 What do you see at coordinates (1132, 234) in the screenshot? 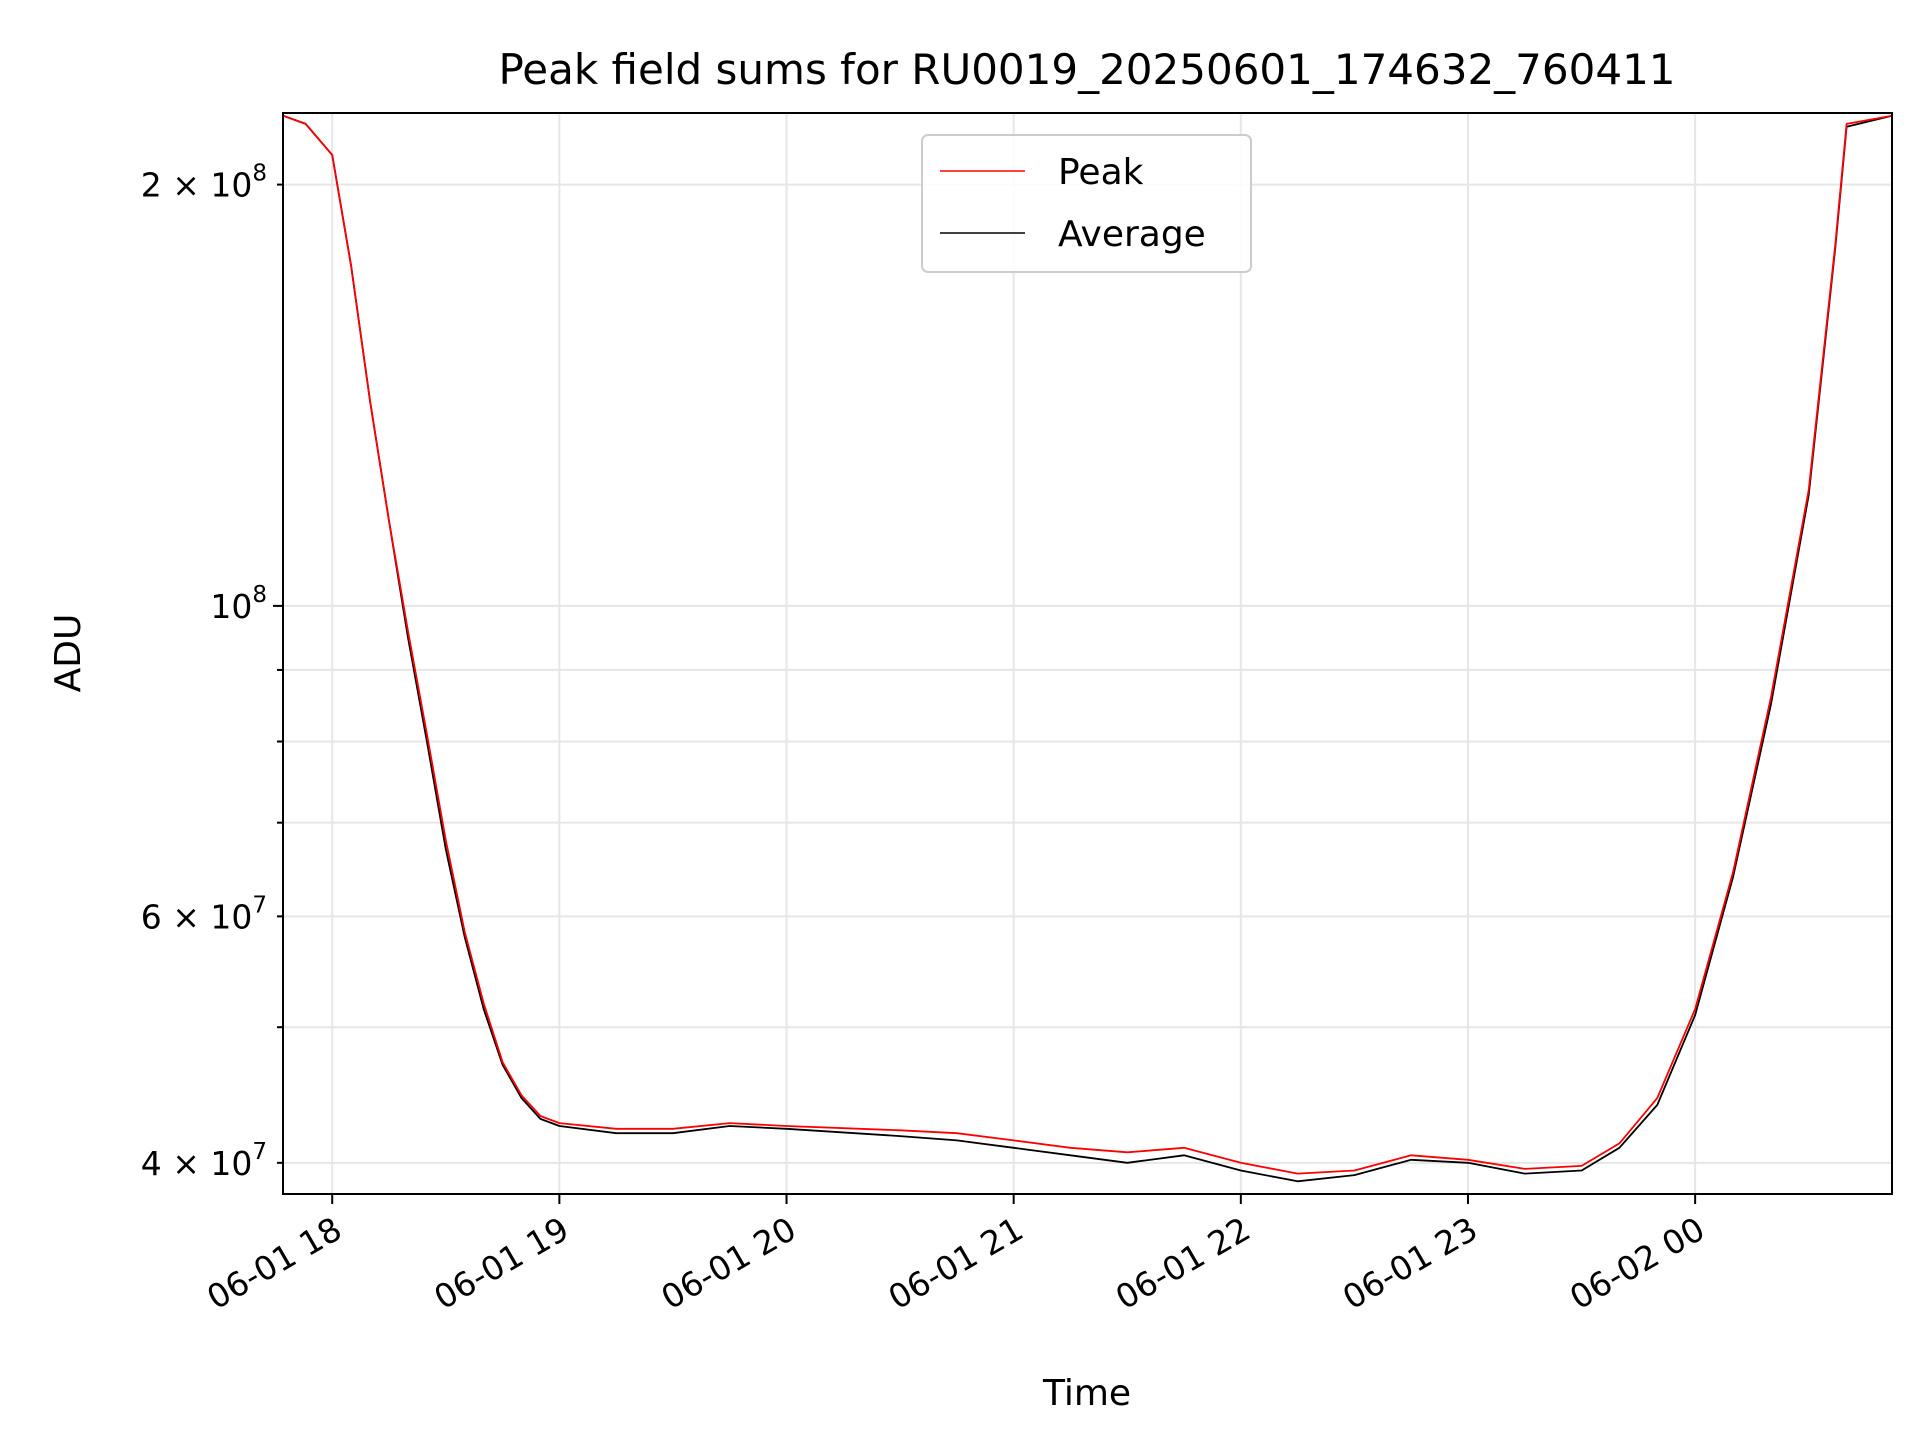
I see `legend-label-average: Average` at bounding box center [1132, 234].